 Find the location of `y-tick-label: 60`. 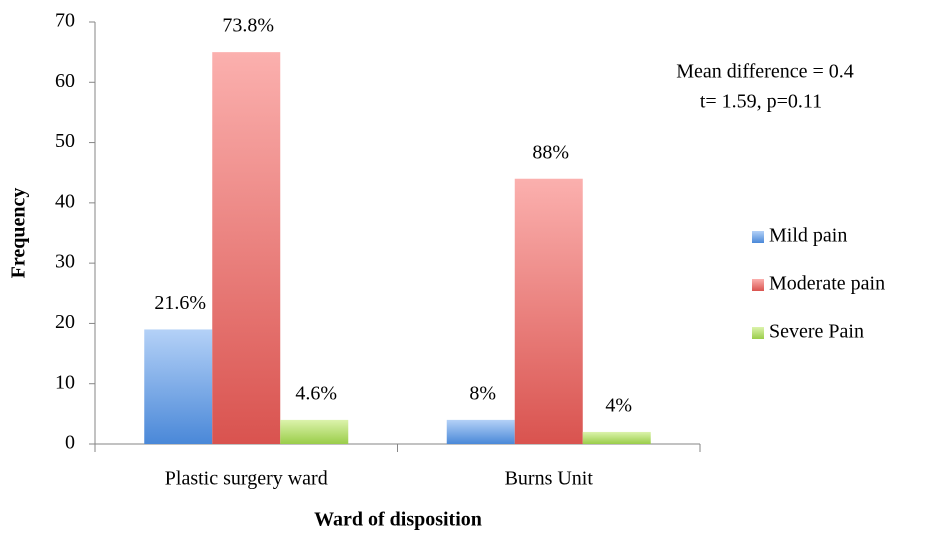

y-tick-label: 60 is located at coordinates (65, 81).